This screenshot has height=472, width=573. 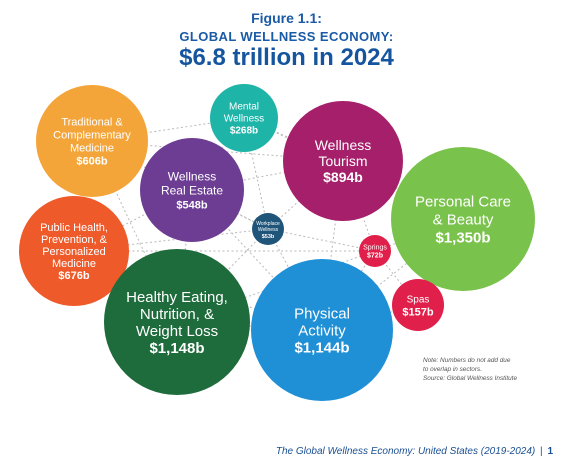 I want to click on figure-label: Figure 1.1:, so click(x=286, y=18).